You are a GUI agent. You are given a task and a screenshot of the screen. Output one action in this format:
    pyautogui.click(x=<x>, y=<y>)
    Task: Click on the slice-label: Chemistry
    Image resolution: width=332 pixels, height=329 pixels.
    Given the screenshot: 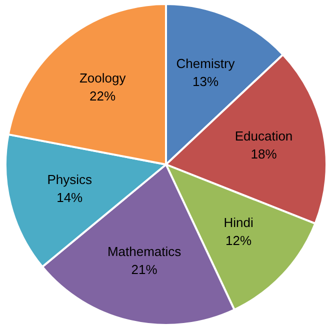 What is the action you would take?
    pyautogui.click(x=206, y=63)
    